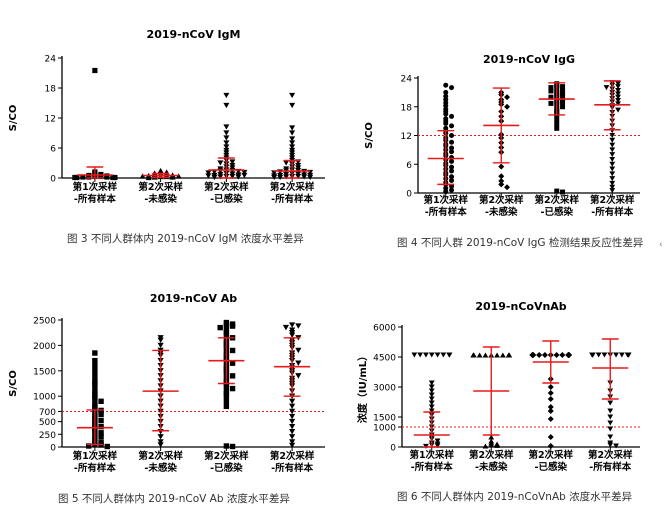 Image resolution: width=668 pixels, height=523 pixels. Describe the element at coordinates (520, 243) in the screenshot. I see `figure-4-caption: 图 4 不同人群 2019-nCoV IgG 检测结果反应性差异` at that location.